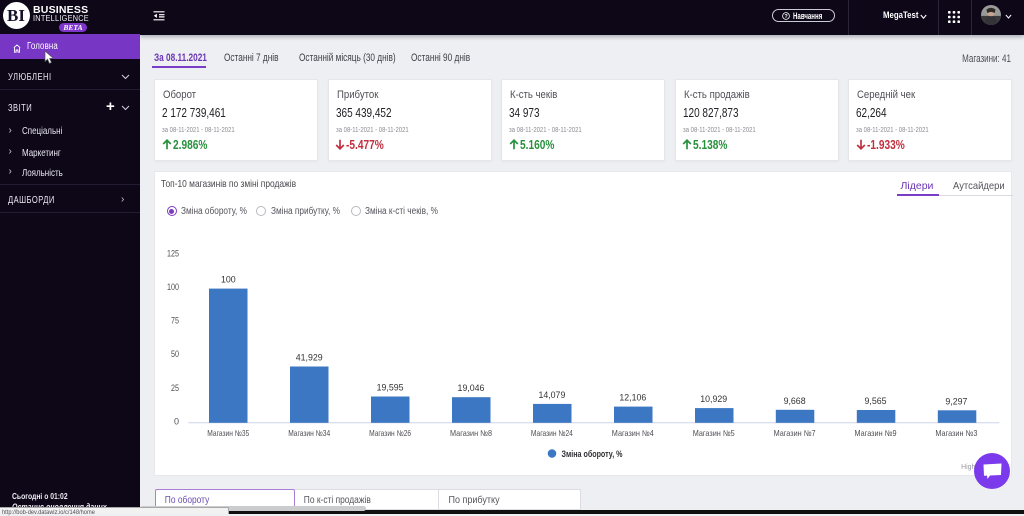  I want to click on svg-text: Магазин №34, so click(309, 432).